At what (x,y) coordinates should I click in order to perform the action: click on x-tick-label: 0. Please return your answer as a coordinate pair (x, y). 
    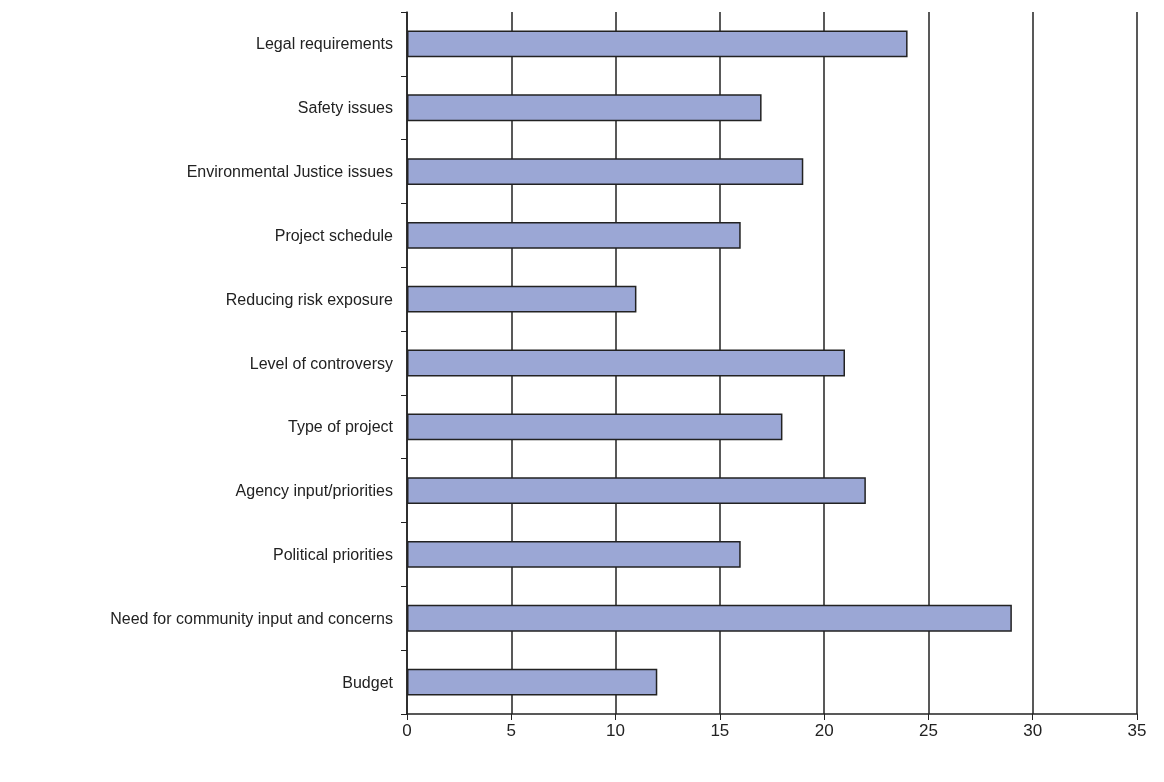
    Looking at the image, I should click on (407, 730).